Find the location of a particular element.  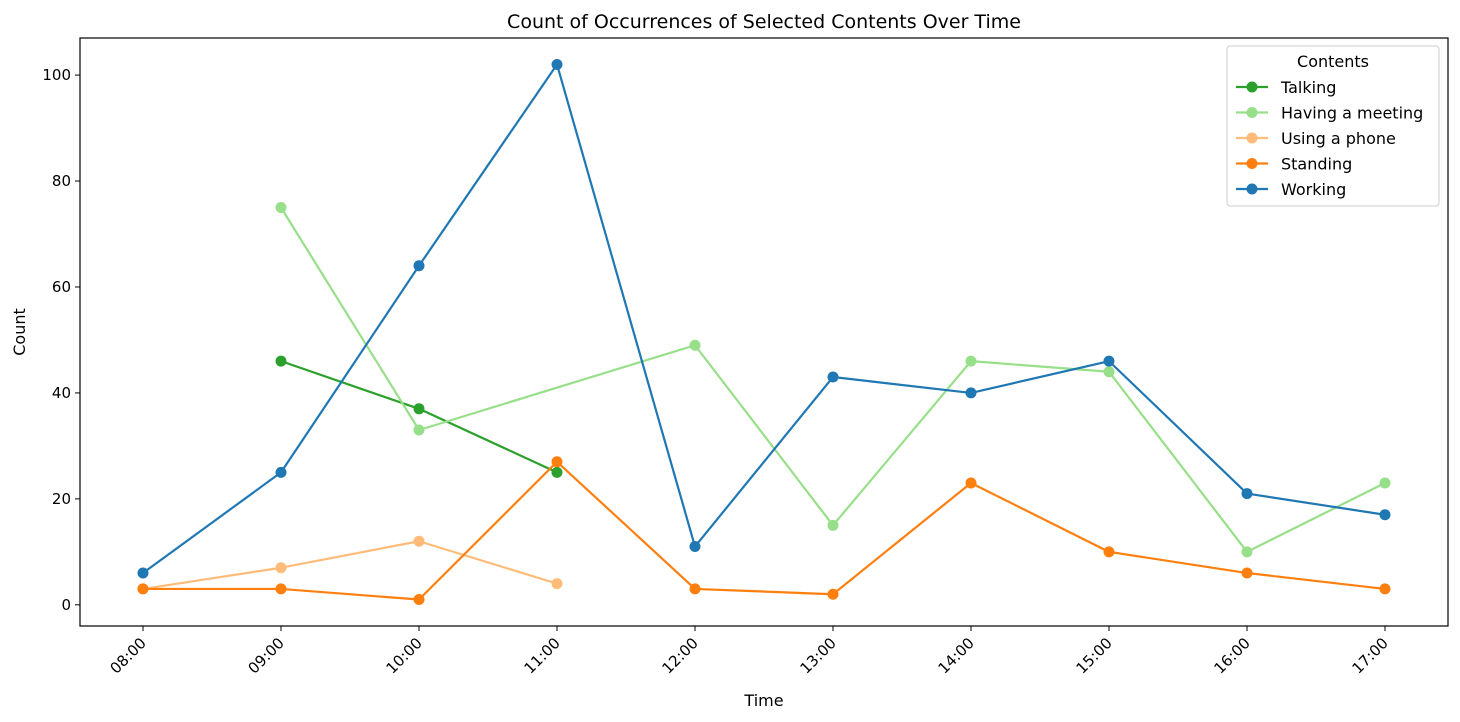

x-tick-label: 12:00 is located at coordinates (680, 655).